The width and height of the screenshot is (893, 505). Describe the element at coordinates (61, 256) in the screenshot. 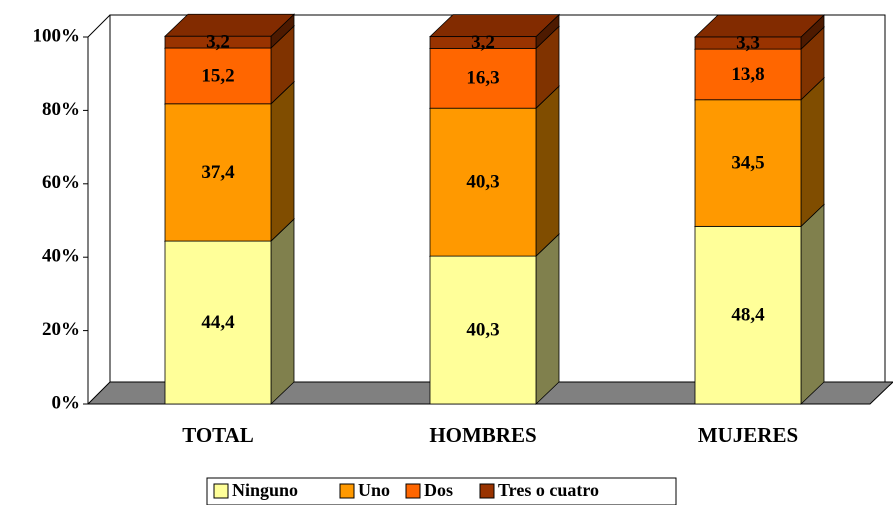

I see `y-tick-label: 40%` at that location.